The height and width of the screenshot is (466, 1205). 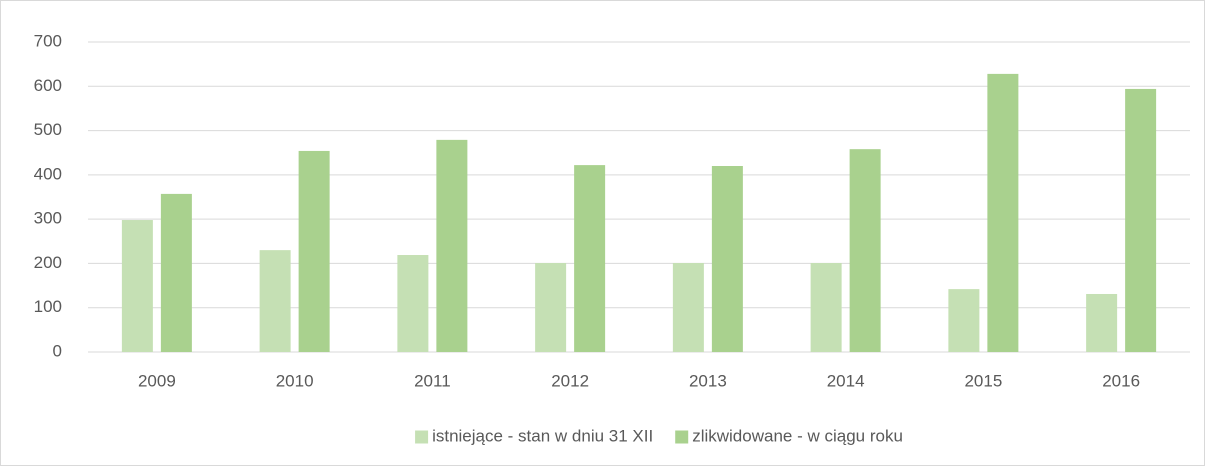 What do you see at coordinates (48, 129) in the screenshot?
I see `y-tick-label: 500` at bounding box center [48, 129].